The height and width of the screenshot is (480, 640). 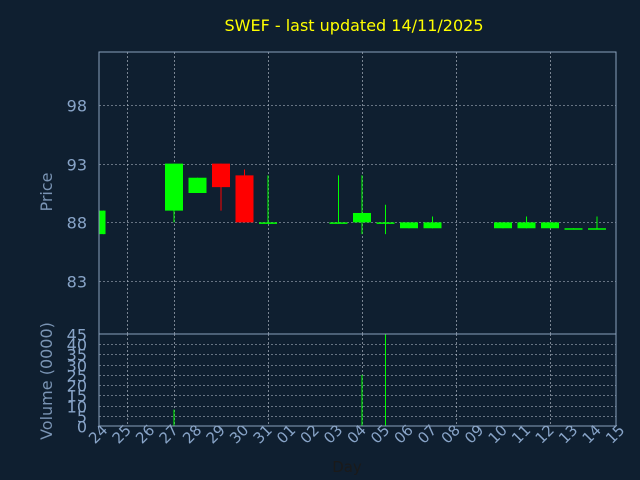 What do you see at coordinates (404, 434) in the screenshot?
I see `x-tick-label: 06` at bounding box center [404, 434].